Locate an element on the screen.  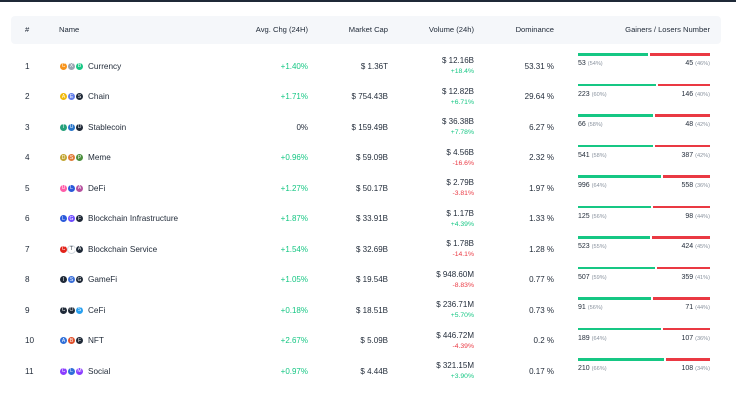
volume: $ 36.38B is located at coordinates (457, 122).